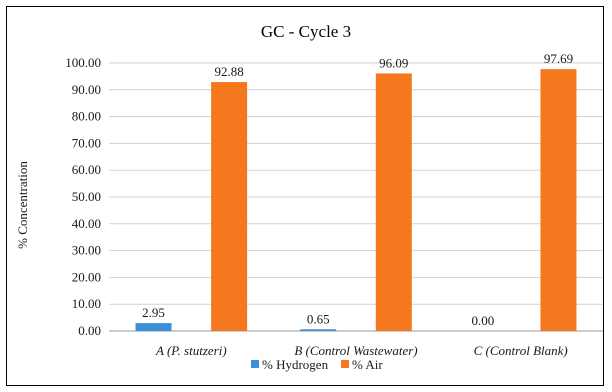  What do you see at coordinates (393, 62) in the screenshot?
I see `data-label: 96.09` at bounding box center [393, 62].